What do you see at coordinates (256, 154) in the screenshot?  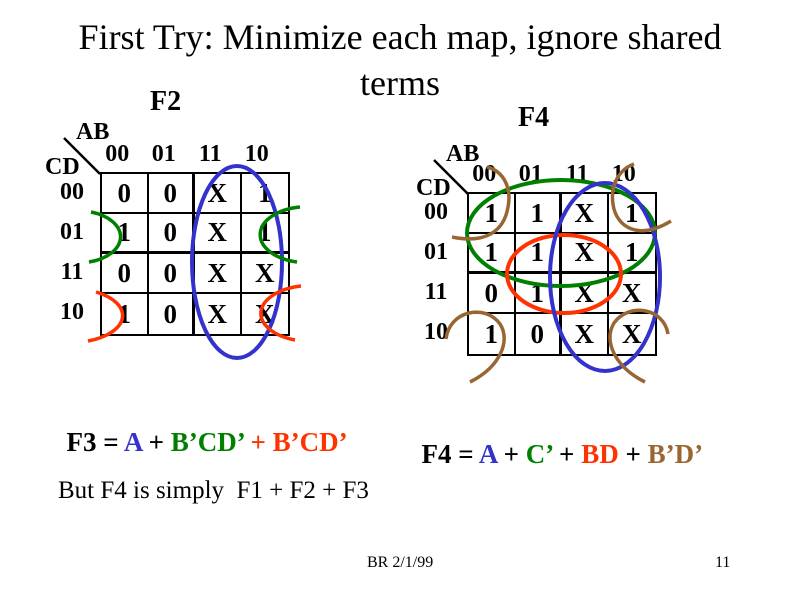 I see `f2-col-header: 10` at bounding box center [256, 154].